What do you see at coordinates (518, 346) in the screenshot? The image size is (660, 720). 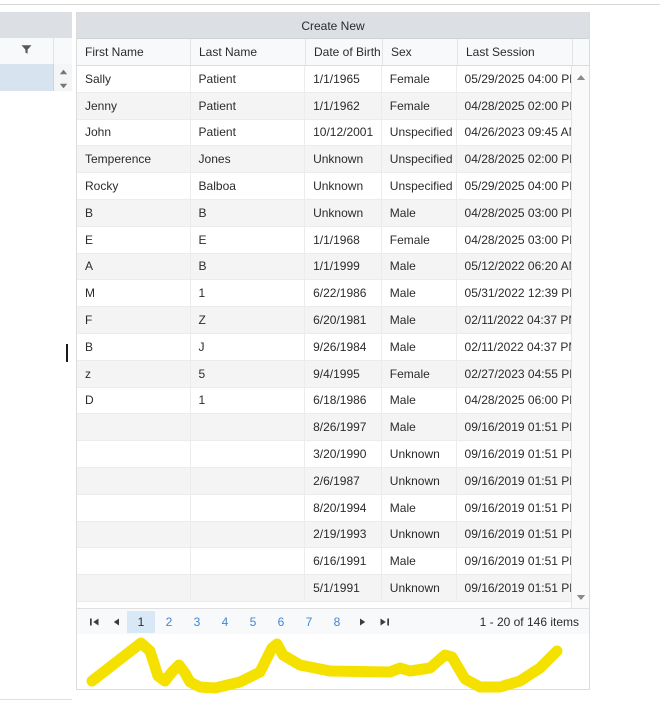 I see `cell-last-session: 02/11/2022 04:37 PM` at bounding box center [518, 346].